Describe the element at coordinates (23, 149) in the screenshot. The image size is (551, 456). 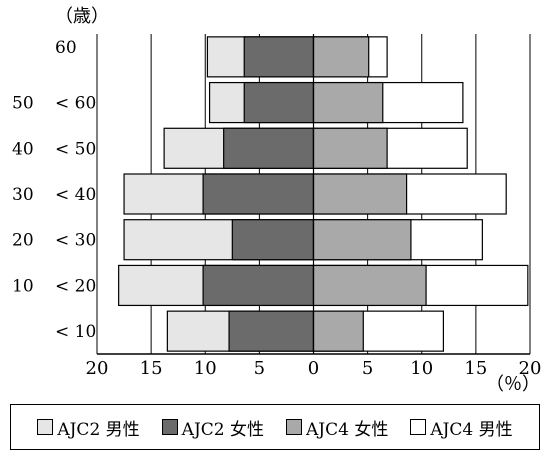
I see `y-category-lower-bound: 40` at that location.